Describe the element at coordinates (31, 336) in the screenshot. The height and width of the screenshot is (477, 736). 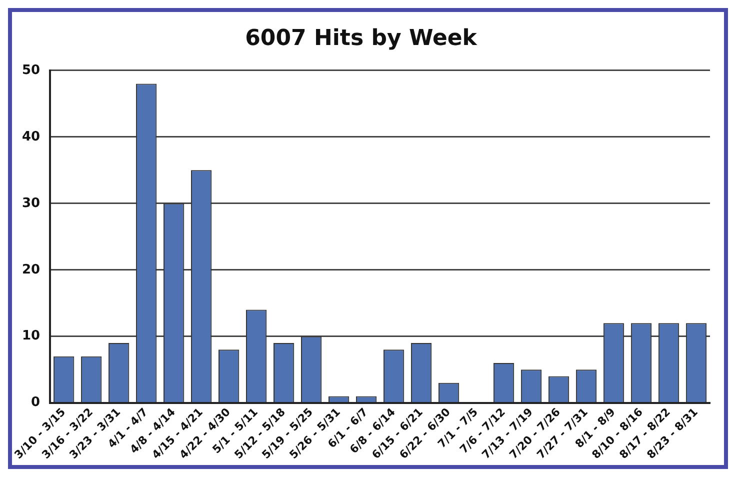
I see `y-tick-label: 10` at that location.